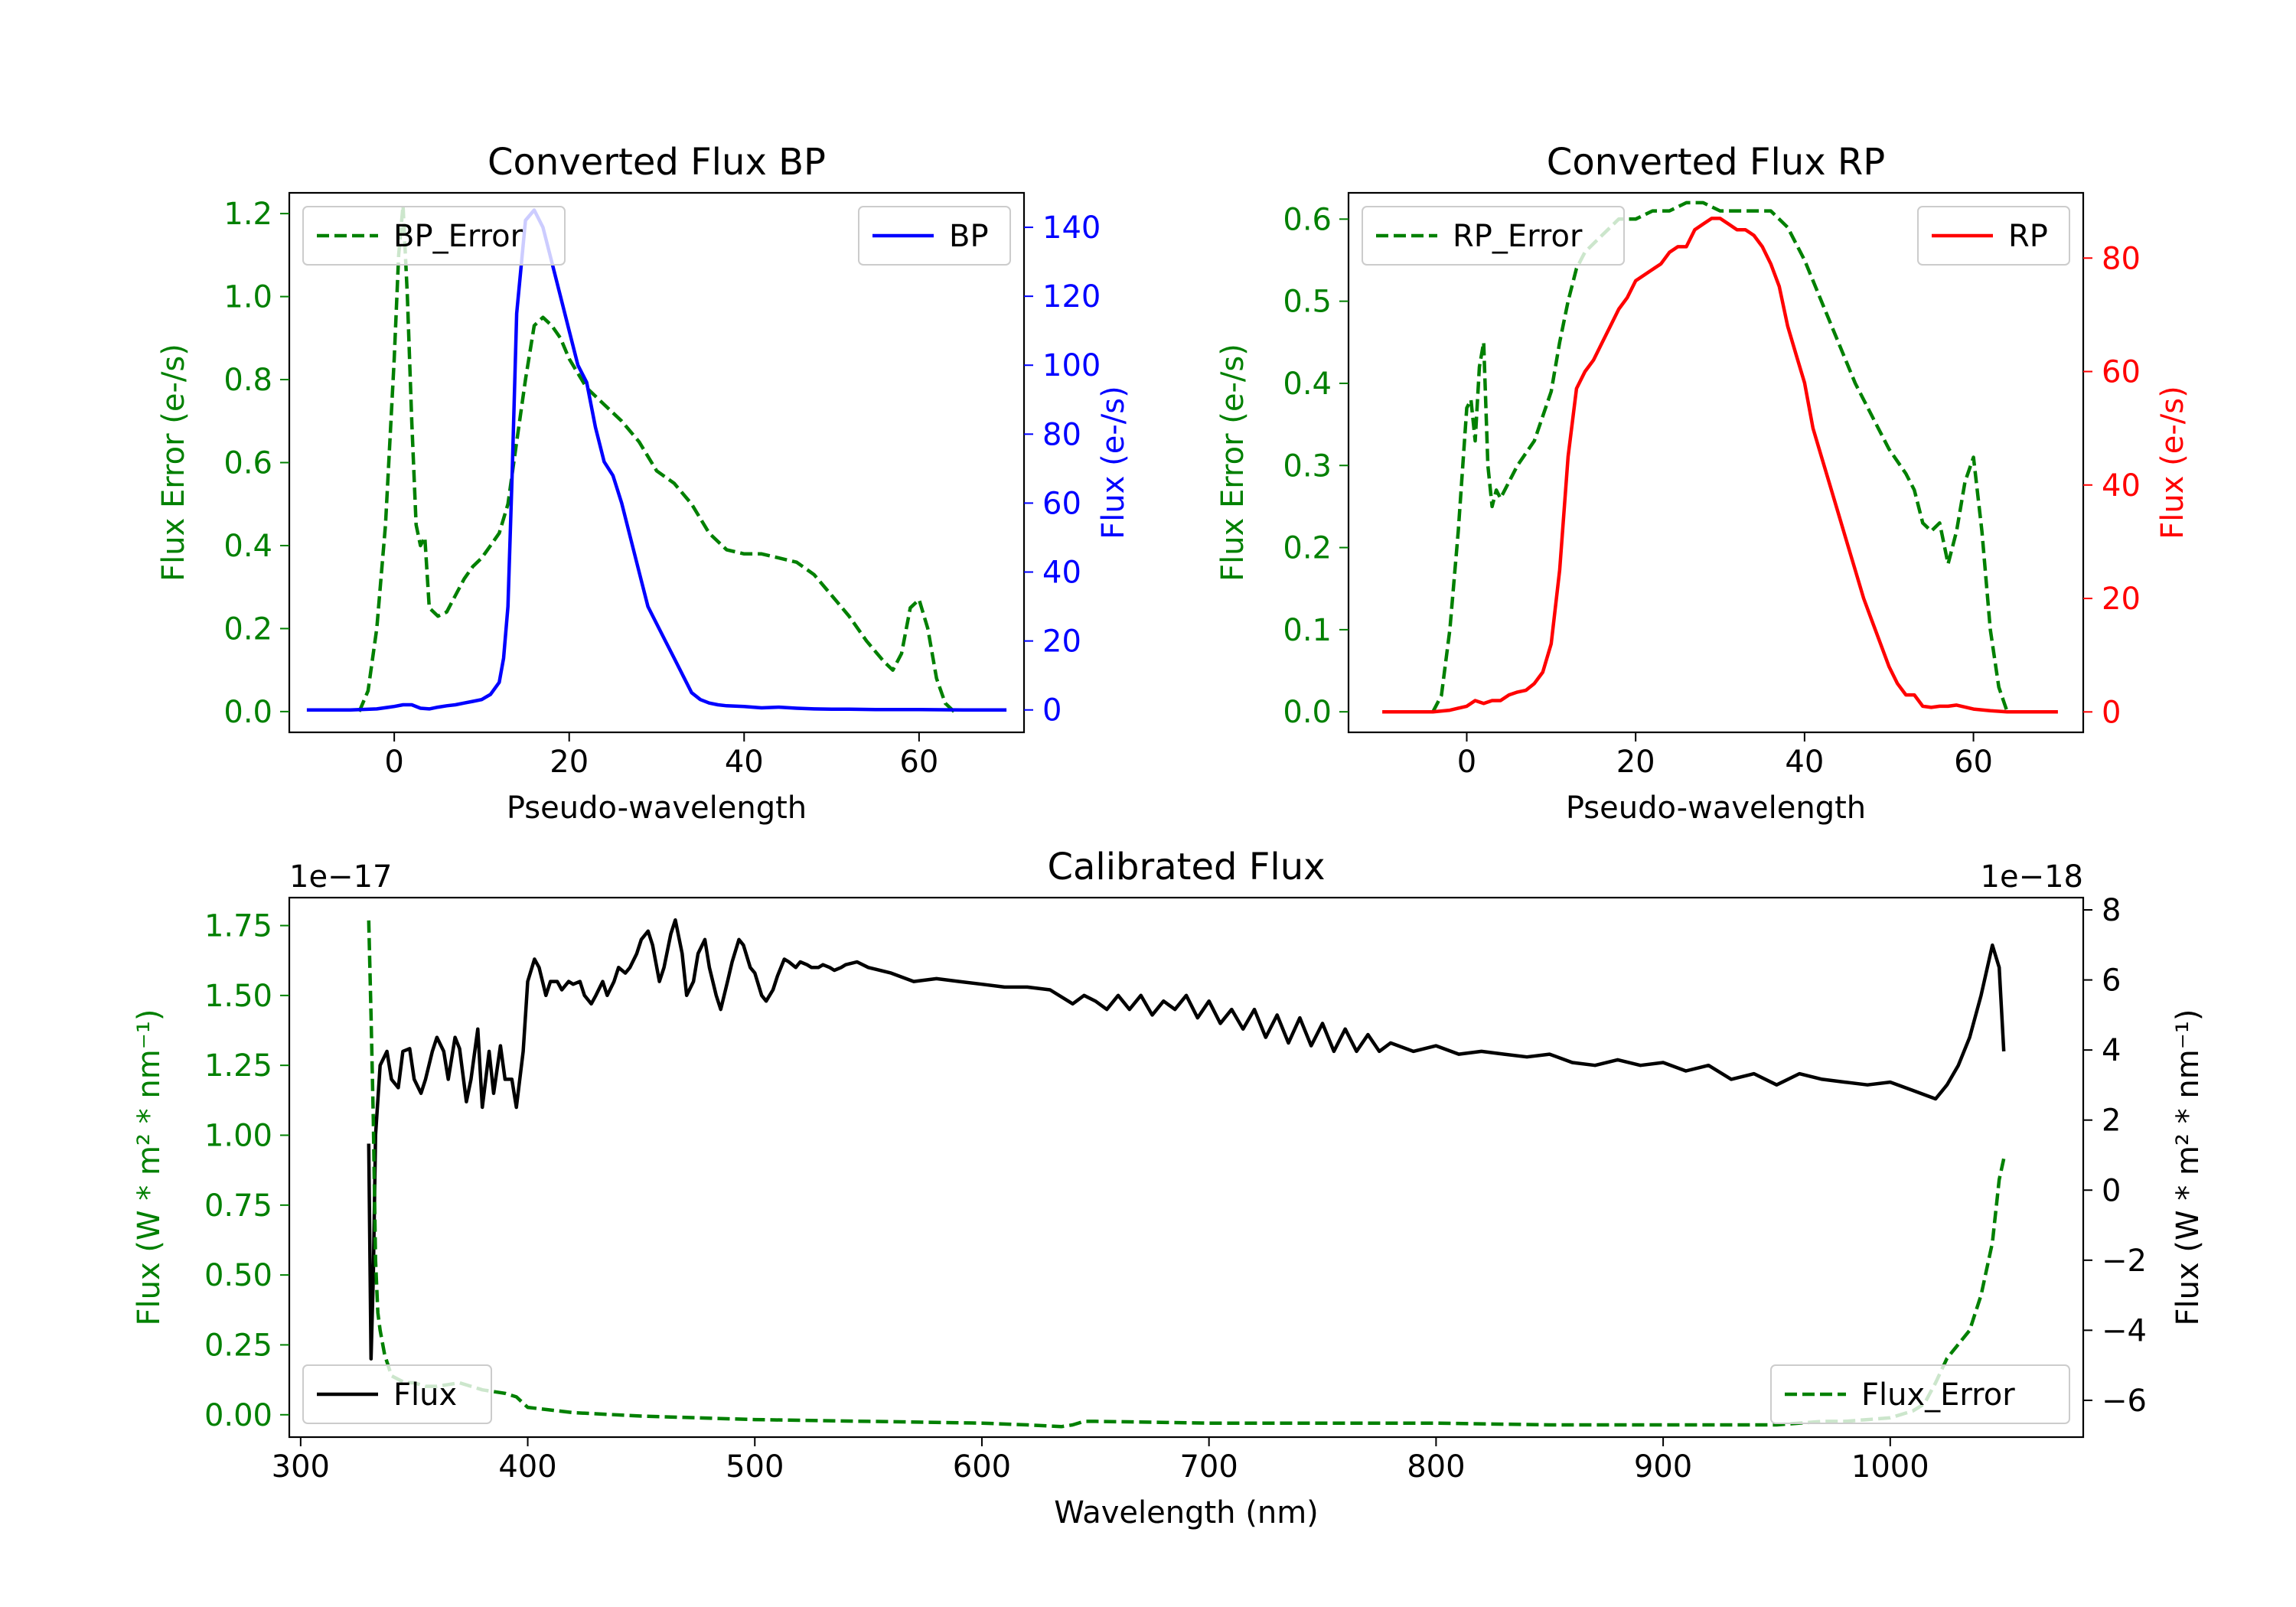 Image resolution: width=2296 pixels, height=1607 pixels. Describe the element at coordinates (2188, 1167) in the screenshot. I see `y-right-axis-label: Flux (W * m² * nm⁻¹)` at that location.